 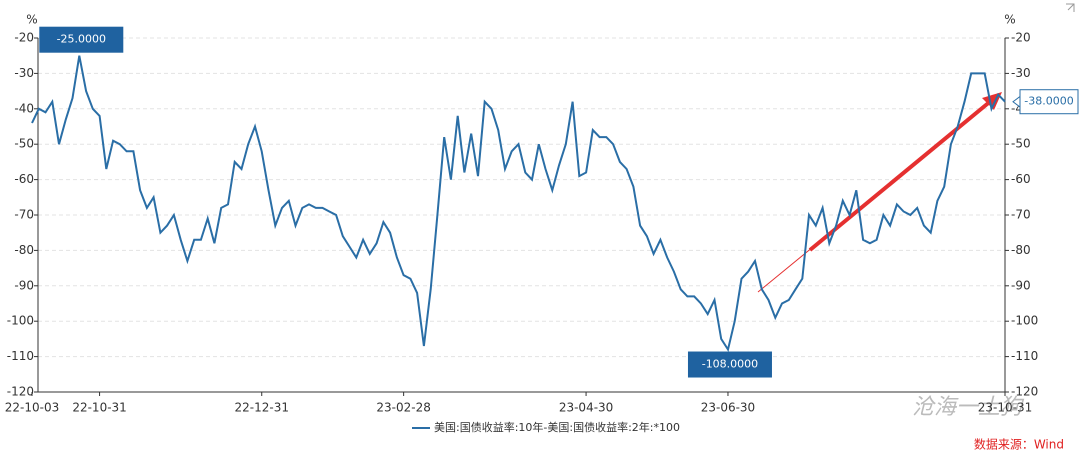 I want to click on x-tick-label: 22-12-31, so click(x=262, y=408).